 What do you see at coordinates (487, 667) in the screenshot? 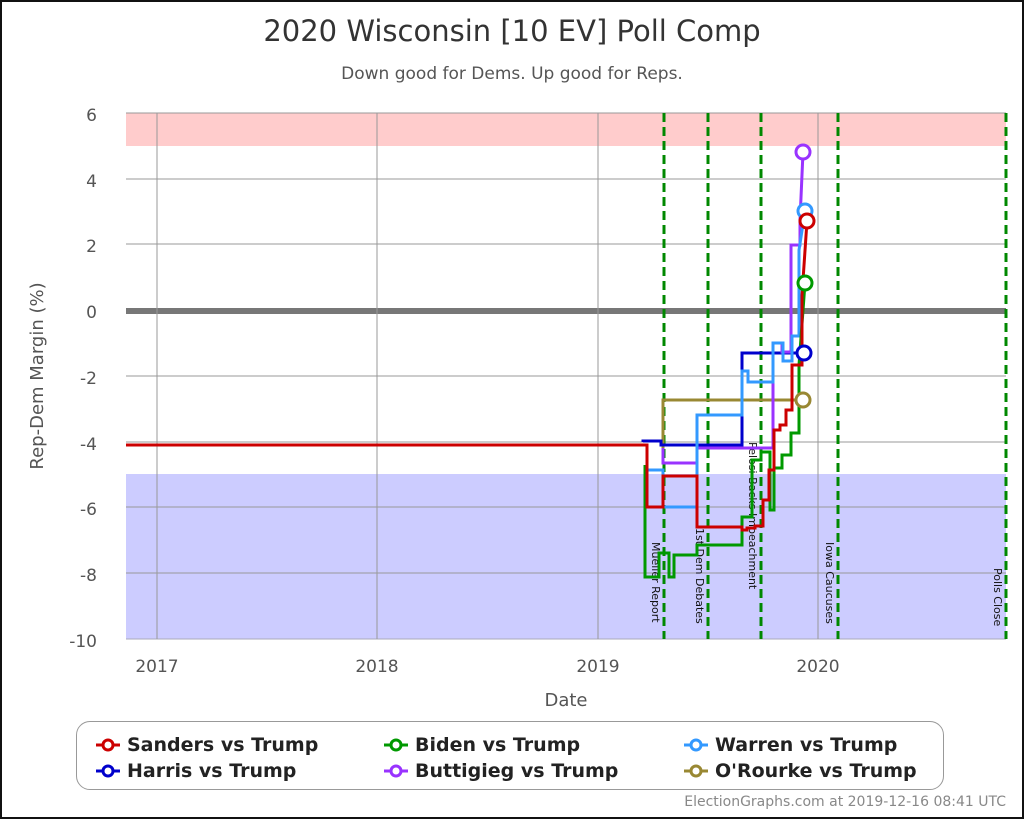
I see `x-tick-labels: 2017 2018 2019 2020` at bounding box center [487, 667].